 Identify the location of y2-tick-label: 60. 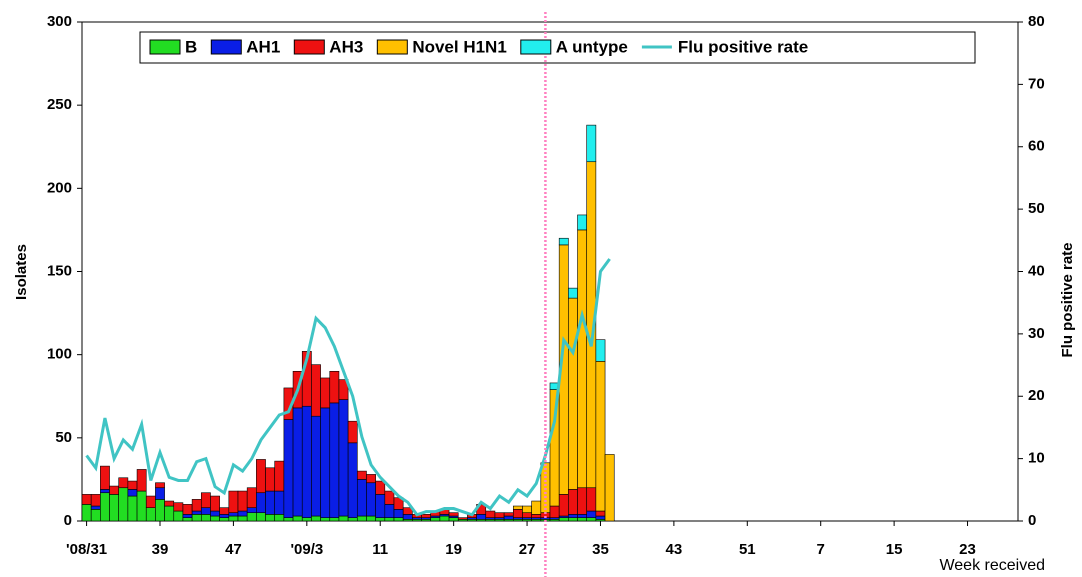
(1036, 146).